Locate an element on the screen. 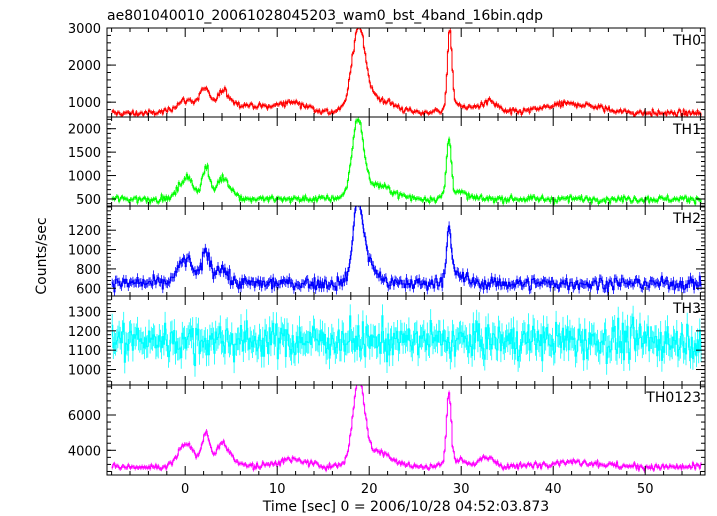 Image resolution: width=717 pixels, height=516 pixels. y-tick-label: 600 is located at coordinates (88, 289).